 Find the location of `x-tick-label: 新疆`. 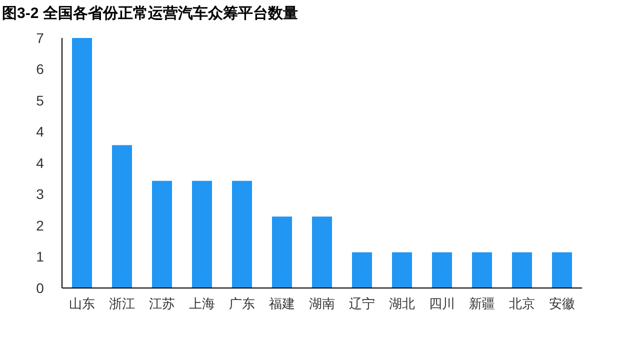

x-tick-label: 新疆 is located at coordinates (482, 303).